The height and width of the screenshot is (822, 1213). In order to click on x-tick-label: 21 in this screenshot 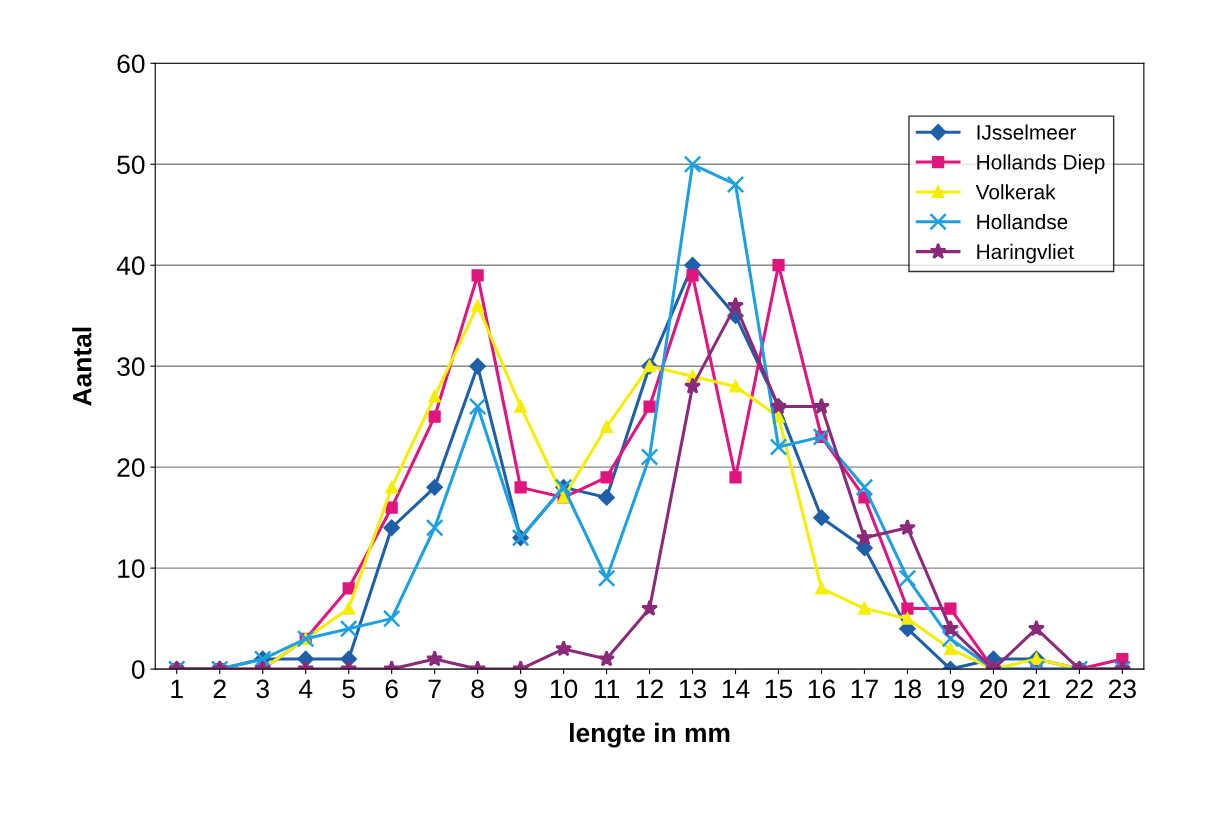, I will do `click(1036, 688)`.